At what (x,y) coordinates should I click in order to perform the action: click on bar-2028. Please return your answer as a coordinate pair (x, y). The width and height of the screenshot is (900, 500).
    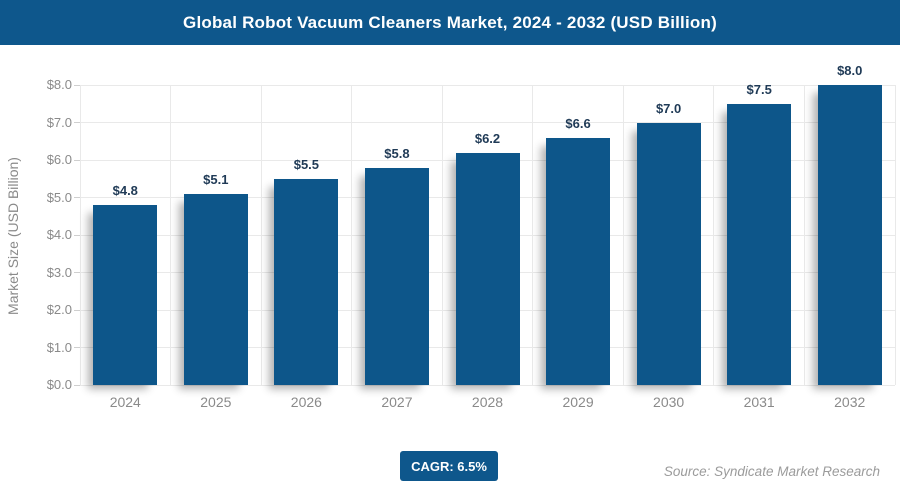
    Looking at the image, I should click on (487, 268).